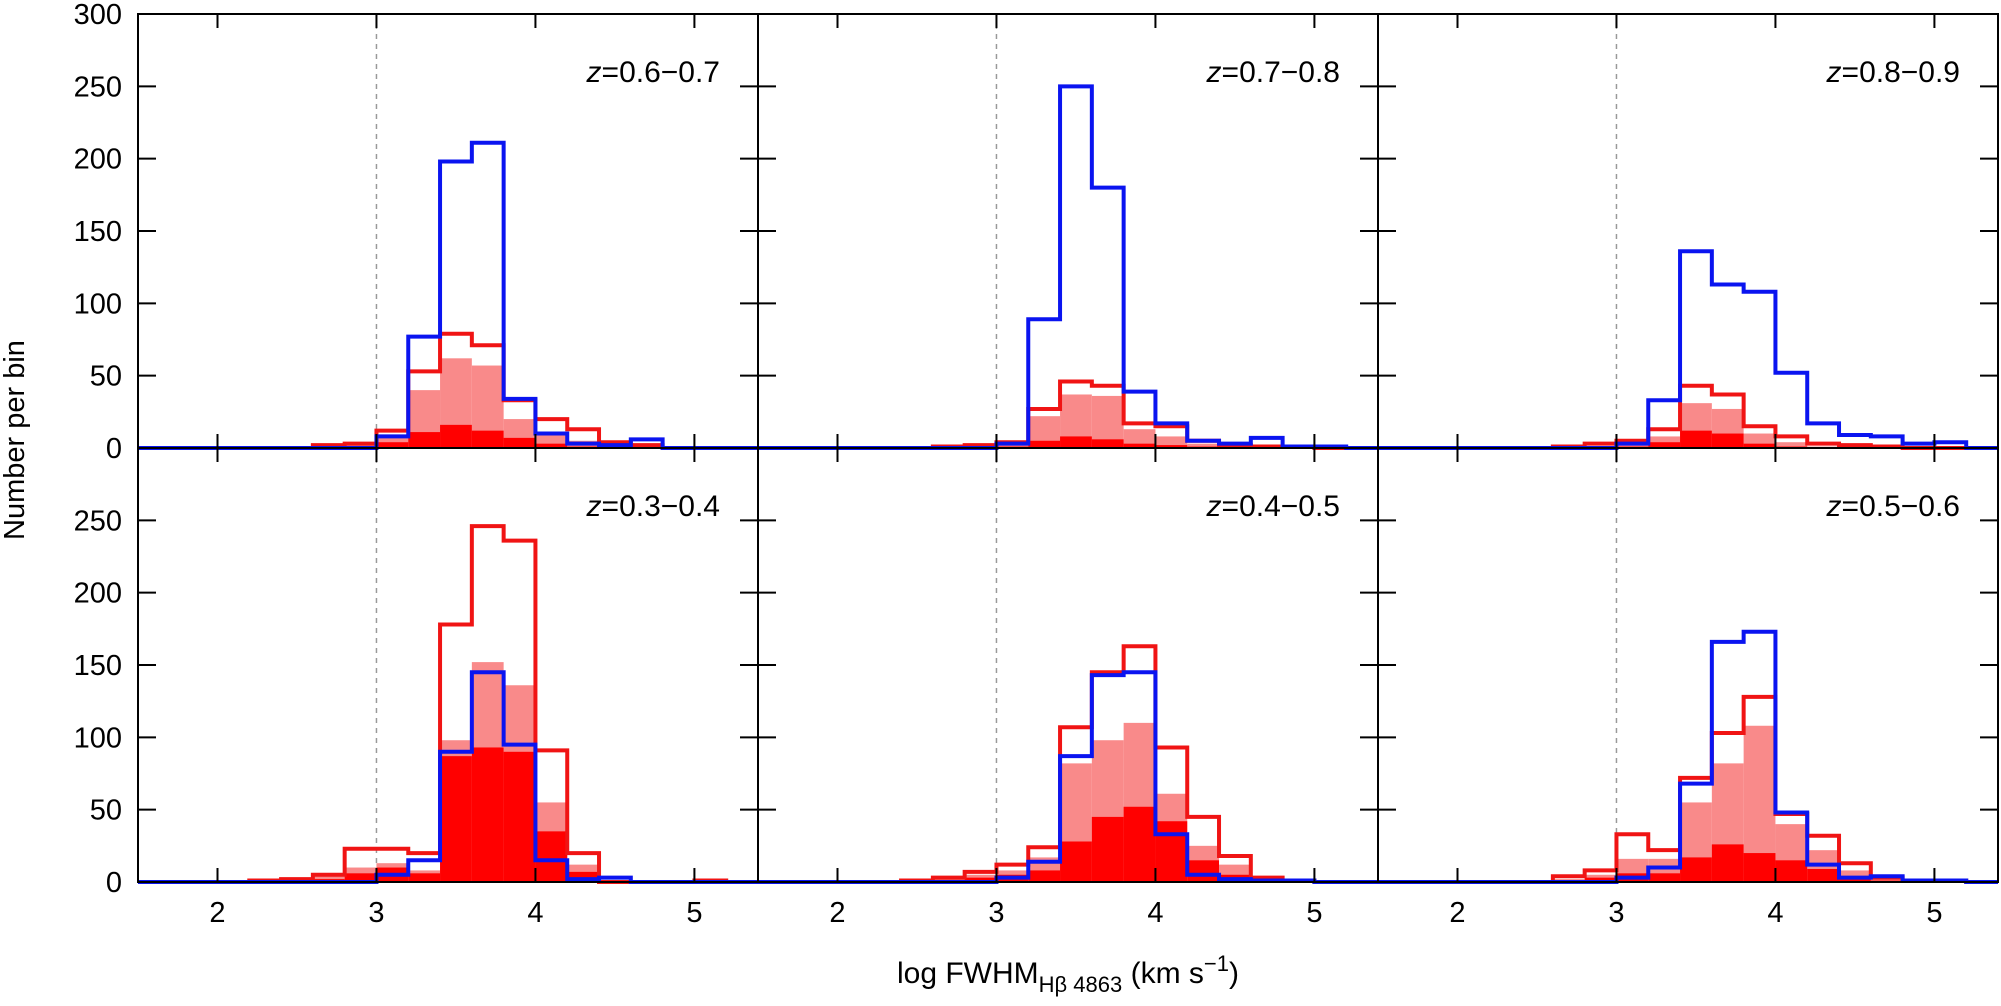 This screenshot has width=2001, height=1006. I want to click on x-axis-label-subscript: Hβ 4863, so click(1081, 984).